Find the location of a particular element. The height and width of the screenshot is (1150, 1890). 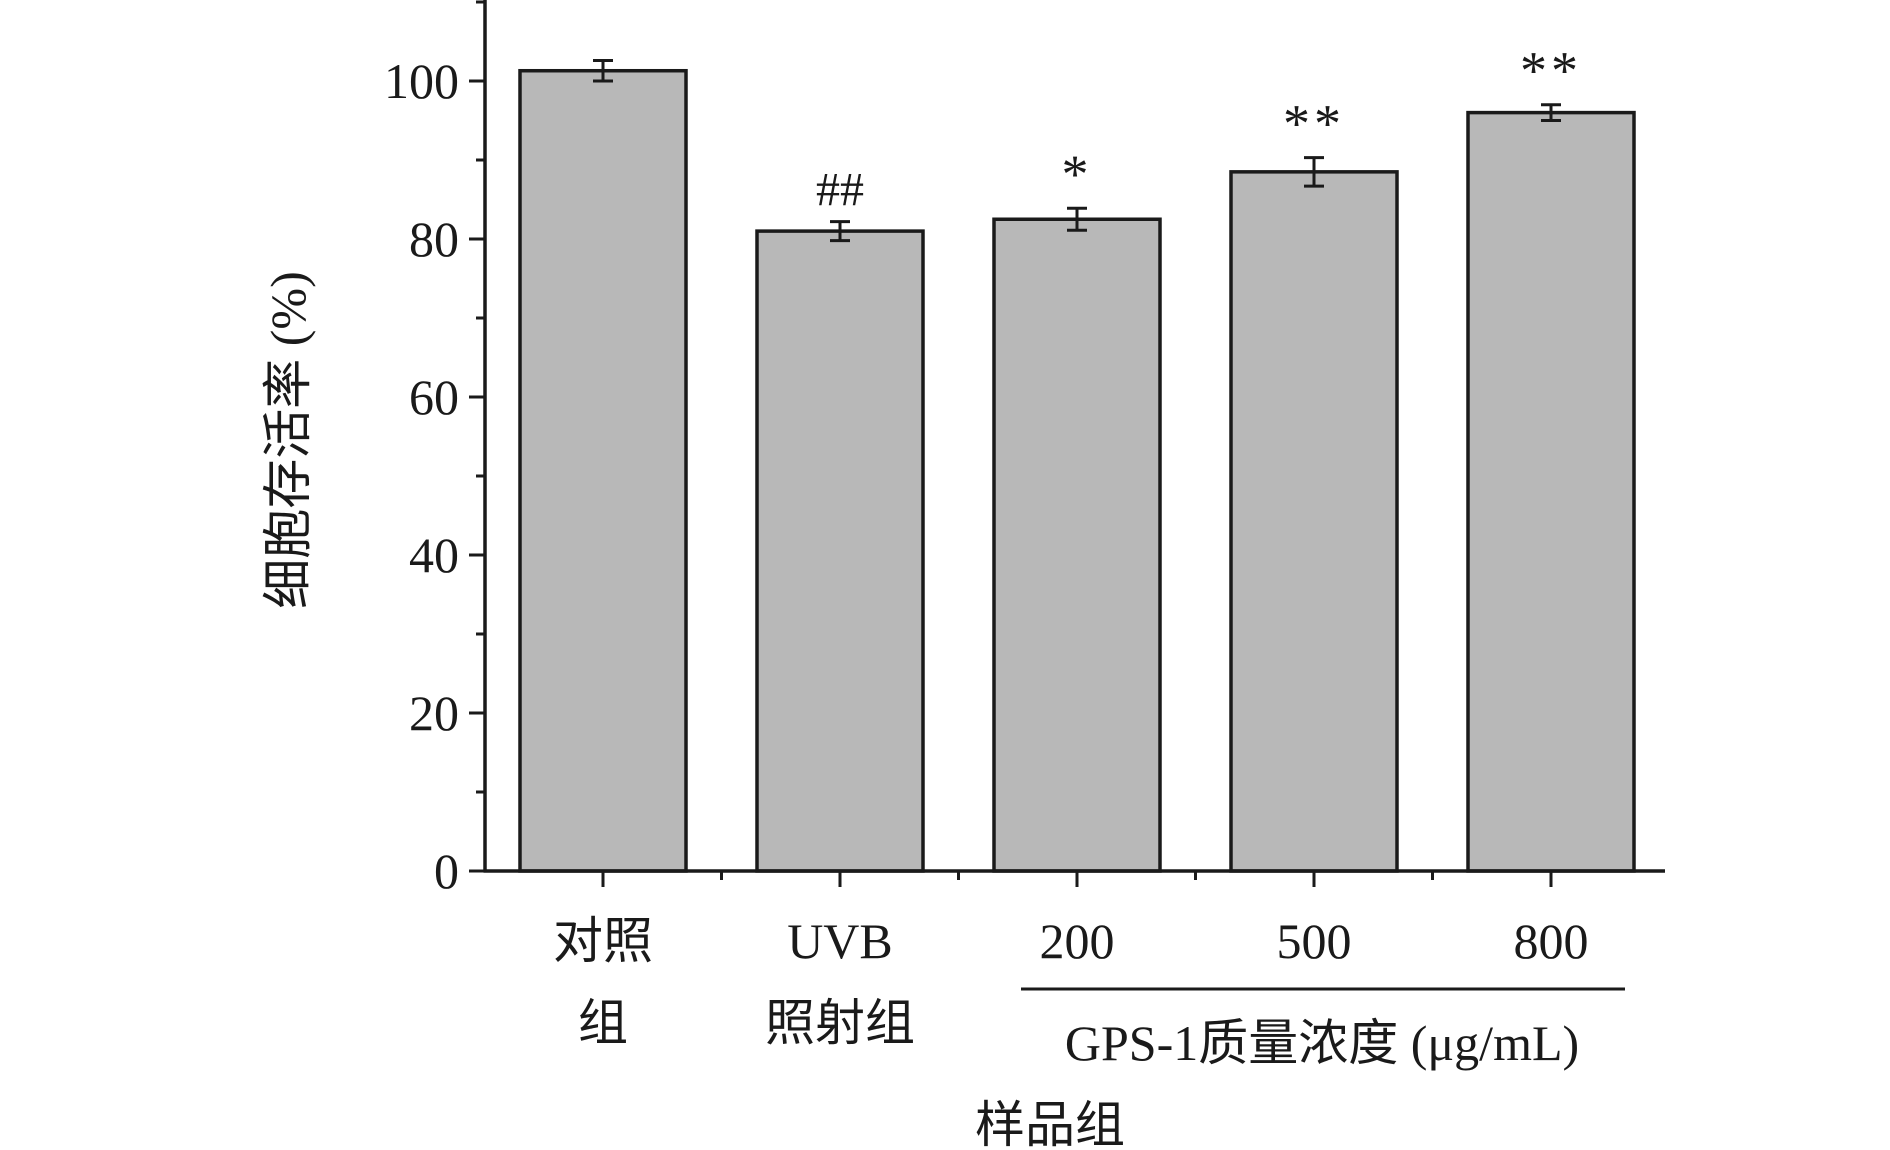

y-tick-label: 60 is located at coordinates (434, 397).